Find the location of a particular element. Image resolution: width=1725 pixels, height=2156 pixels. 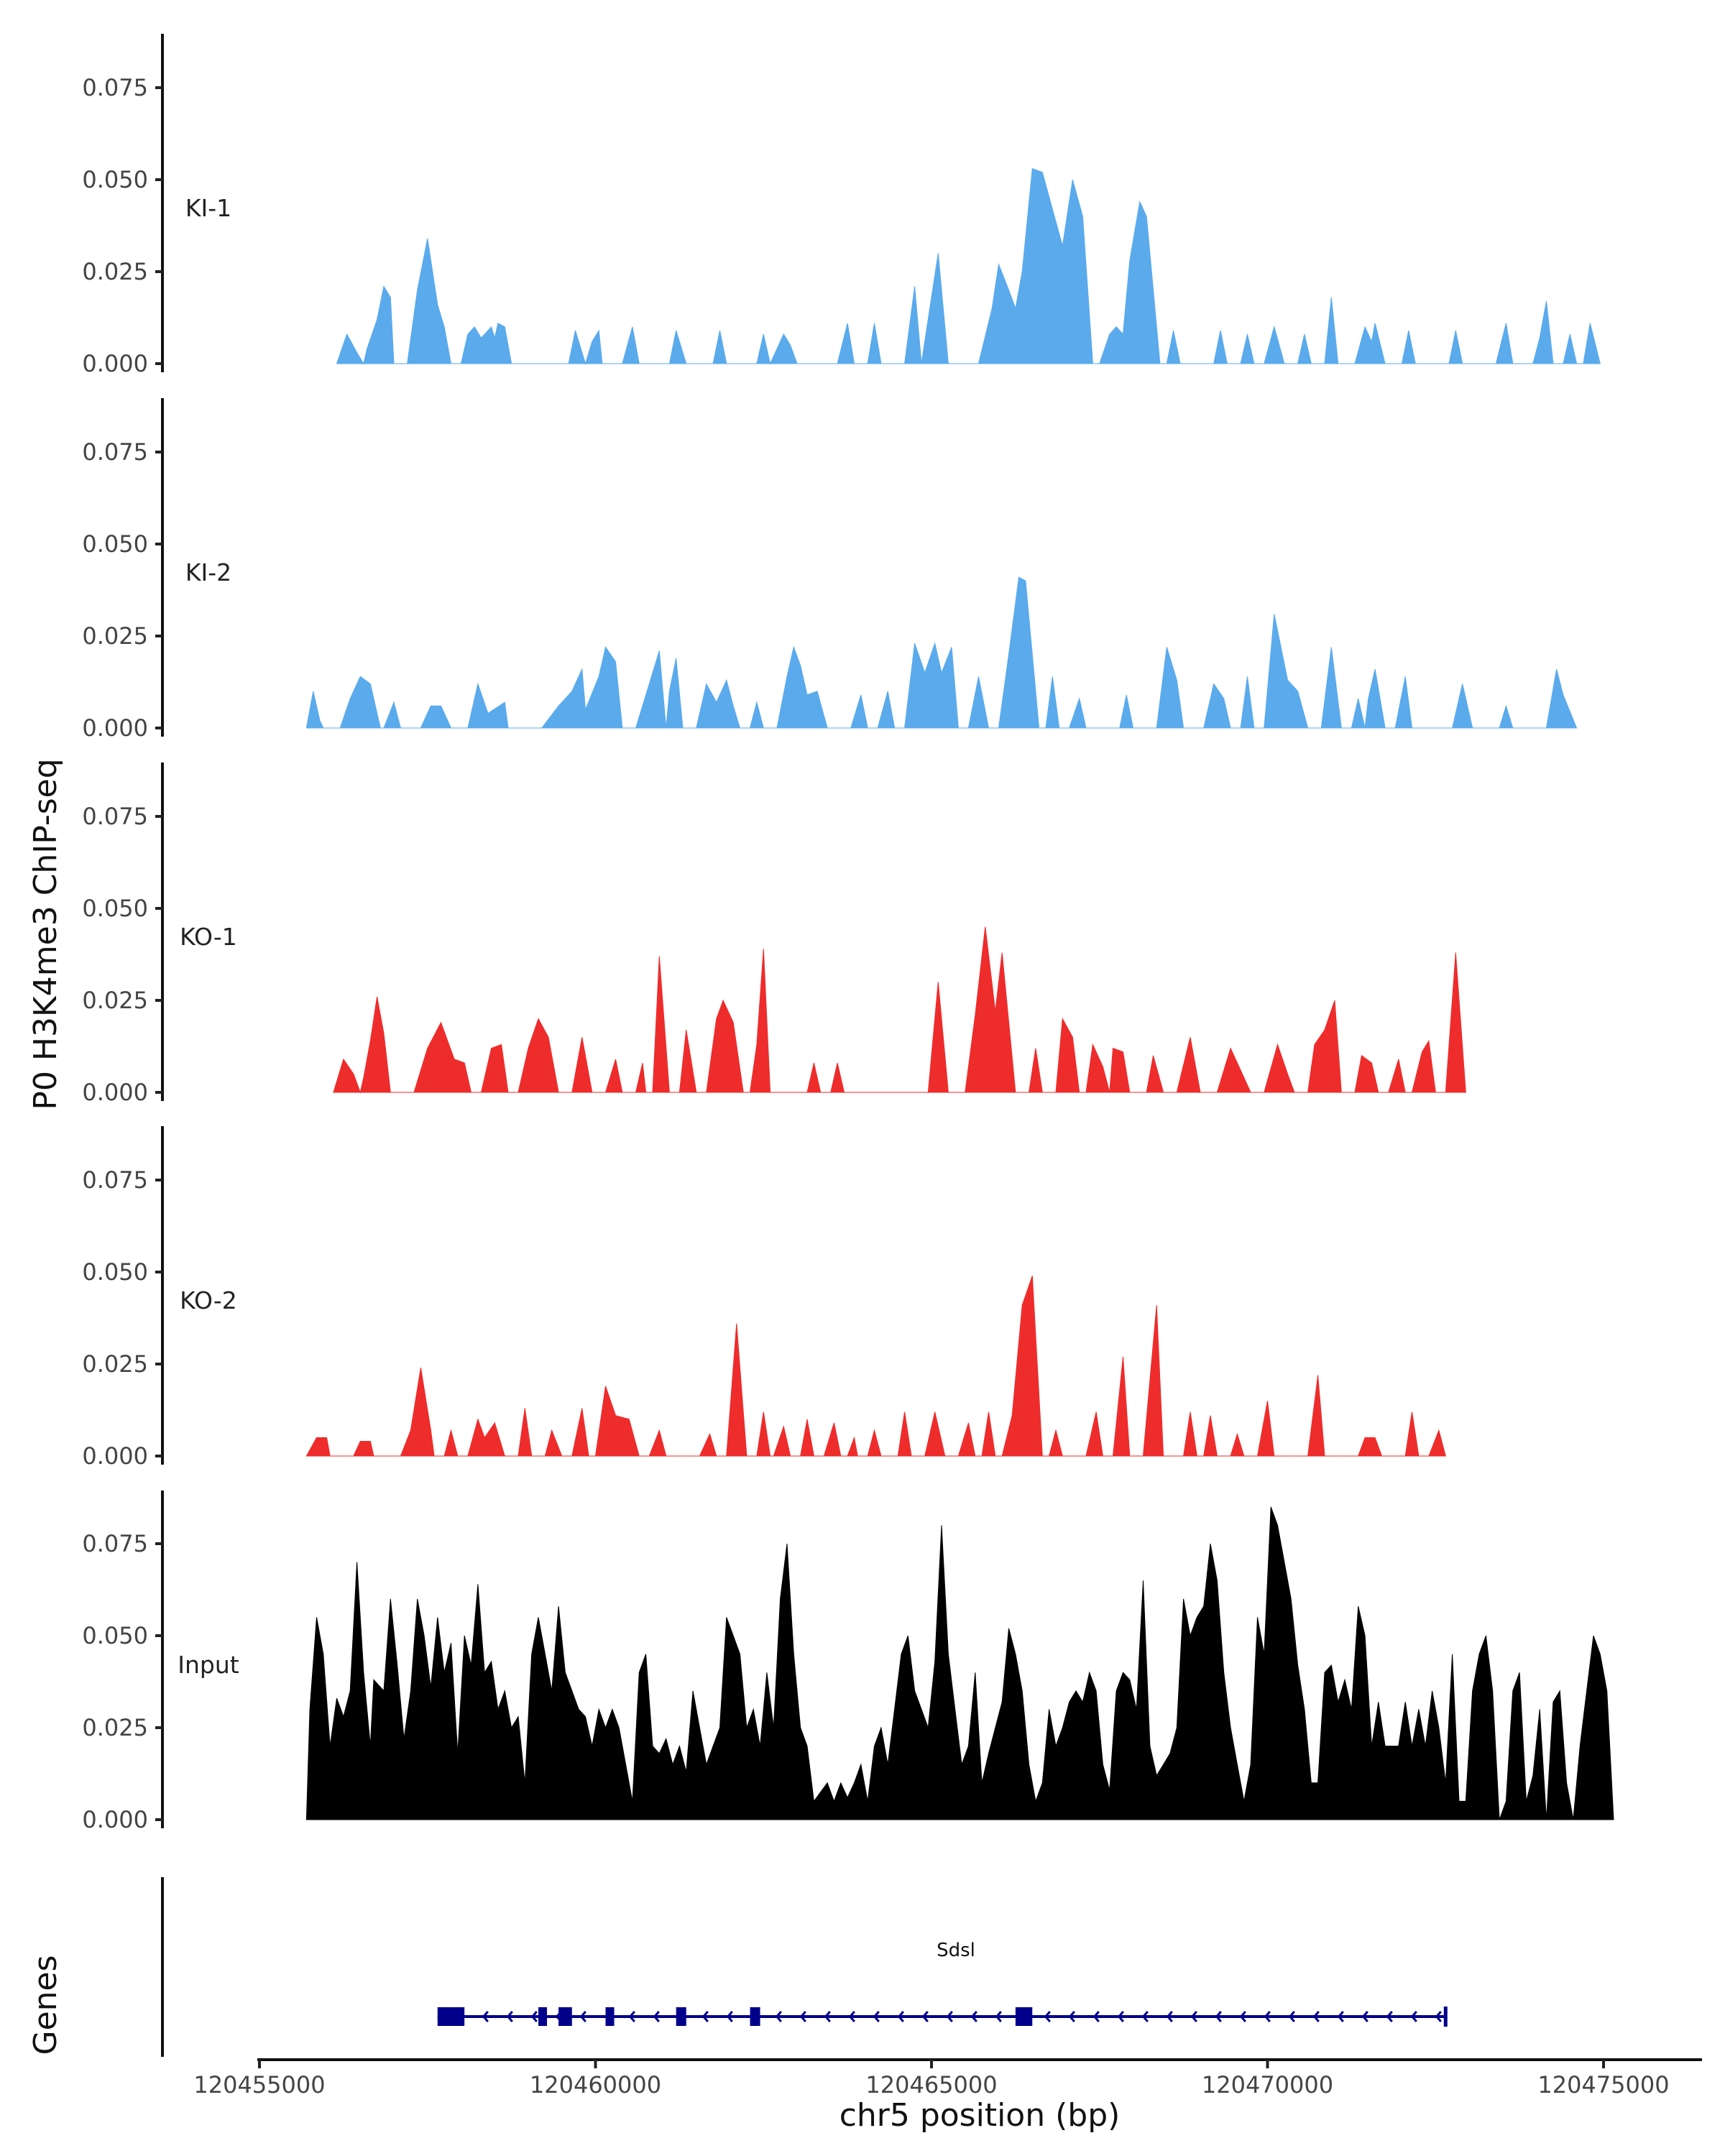

genes-track-label: Genes is located at coordinates (45, 2005).